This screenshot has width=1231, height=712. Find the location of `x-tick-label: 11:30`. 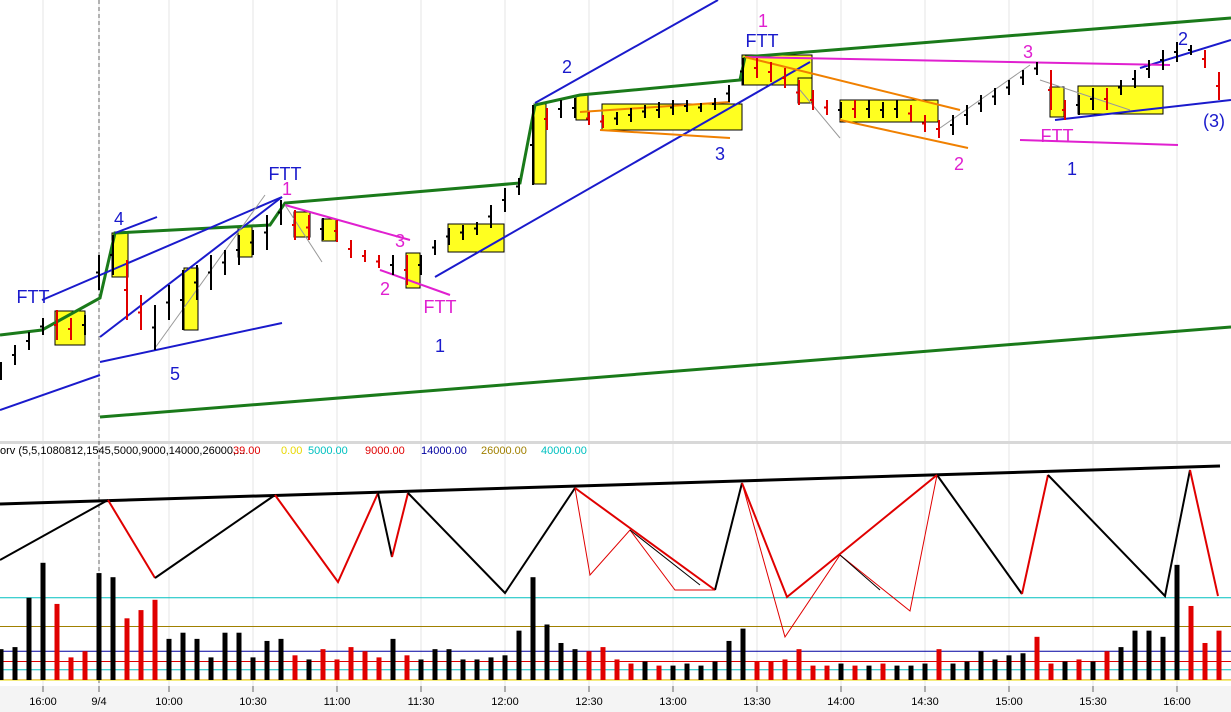

x-tick-label: 11:30 is located at coordinates (421, 702).